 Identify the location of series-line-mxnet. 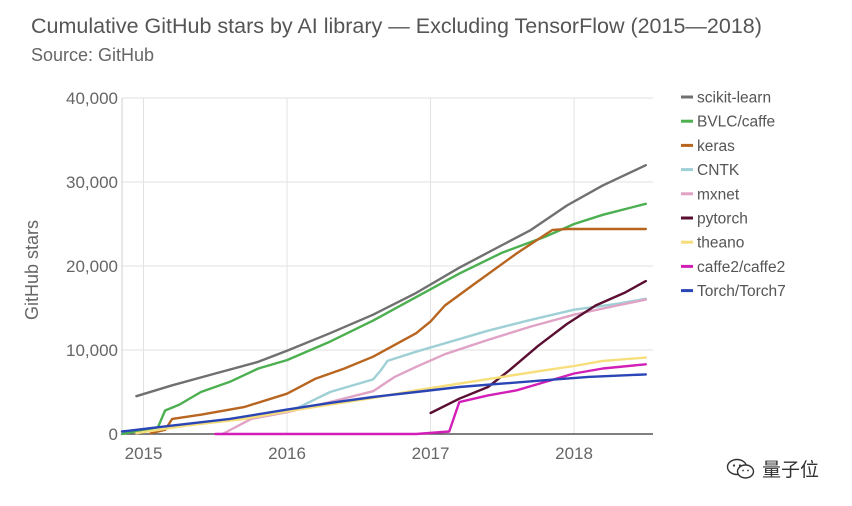
(434, 367).